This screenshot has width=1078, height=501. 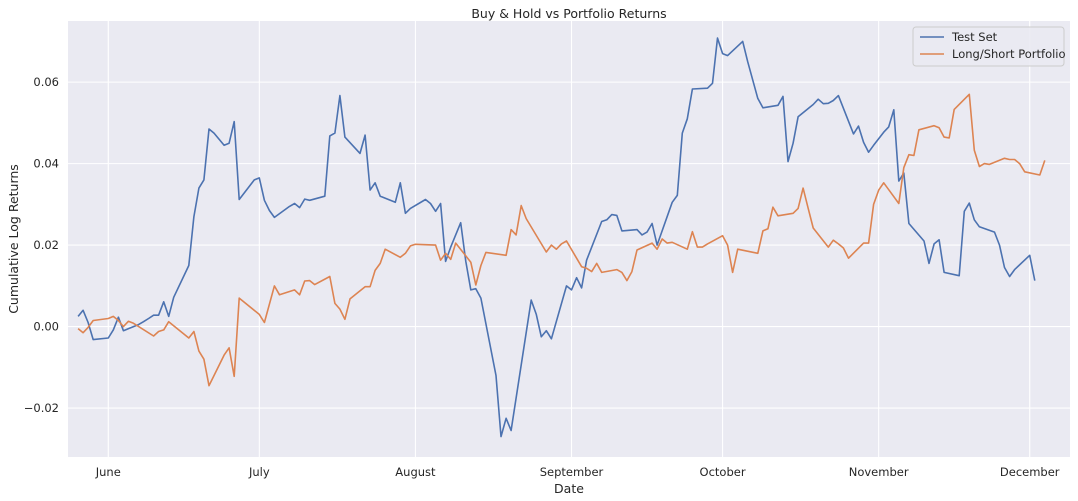 I want to click on x-tick-label-july: July, so click(x=259, y=472).